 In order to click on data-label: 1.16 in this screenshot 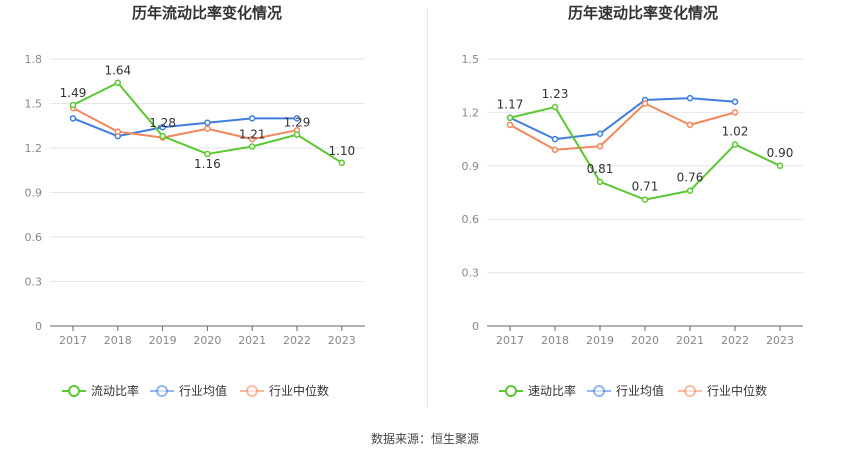, I will do `click(207, 164)`.